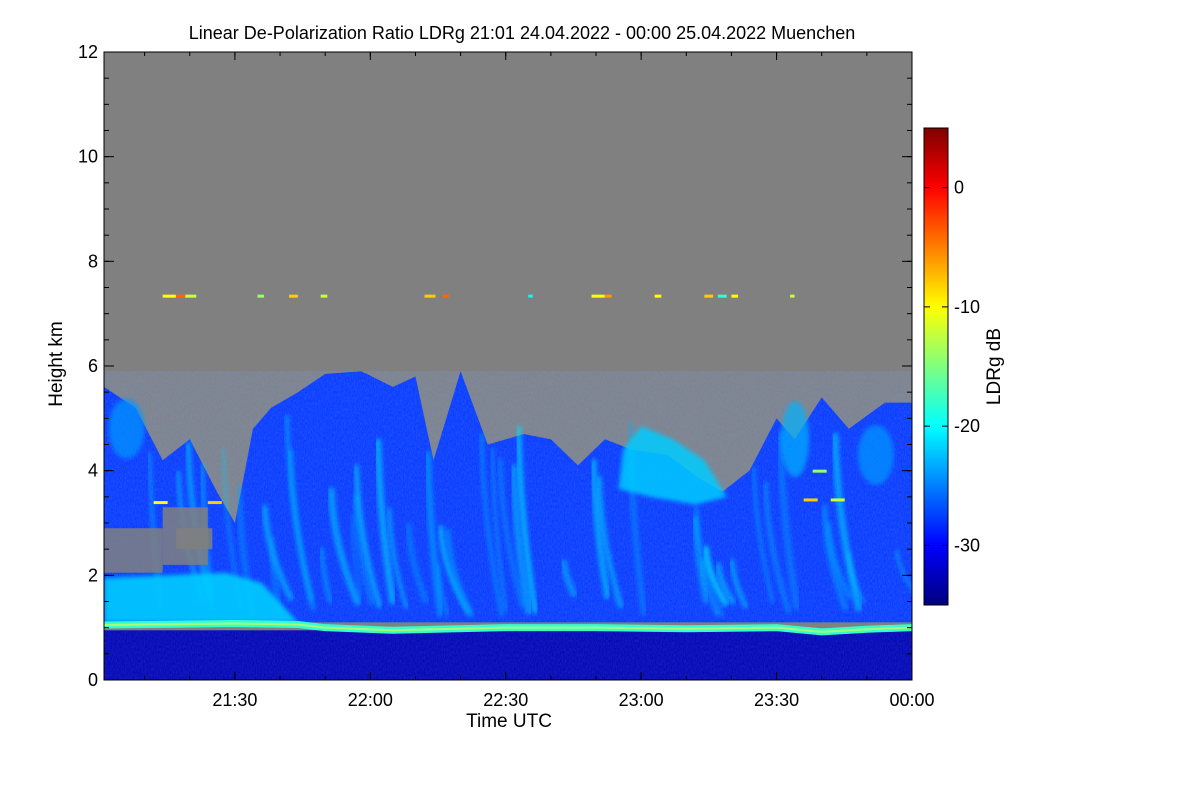 This screenshot has width=1200, height=805. What do you see at coordinates (93, 471) in the screenshot?
I see `y-tick-label: 4` at bounding box center [93, 471].